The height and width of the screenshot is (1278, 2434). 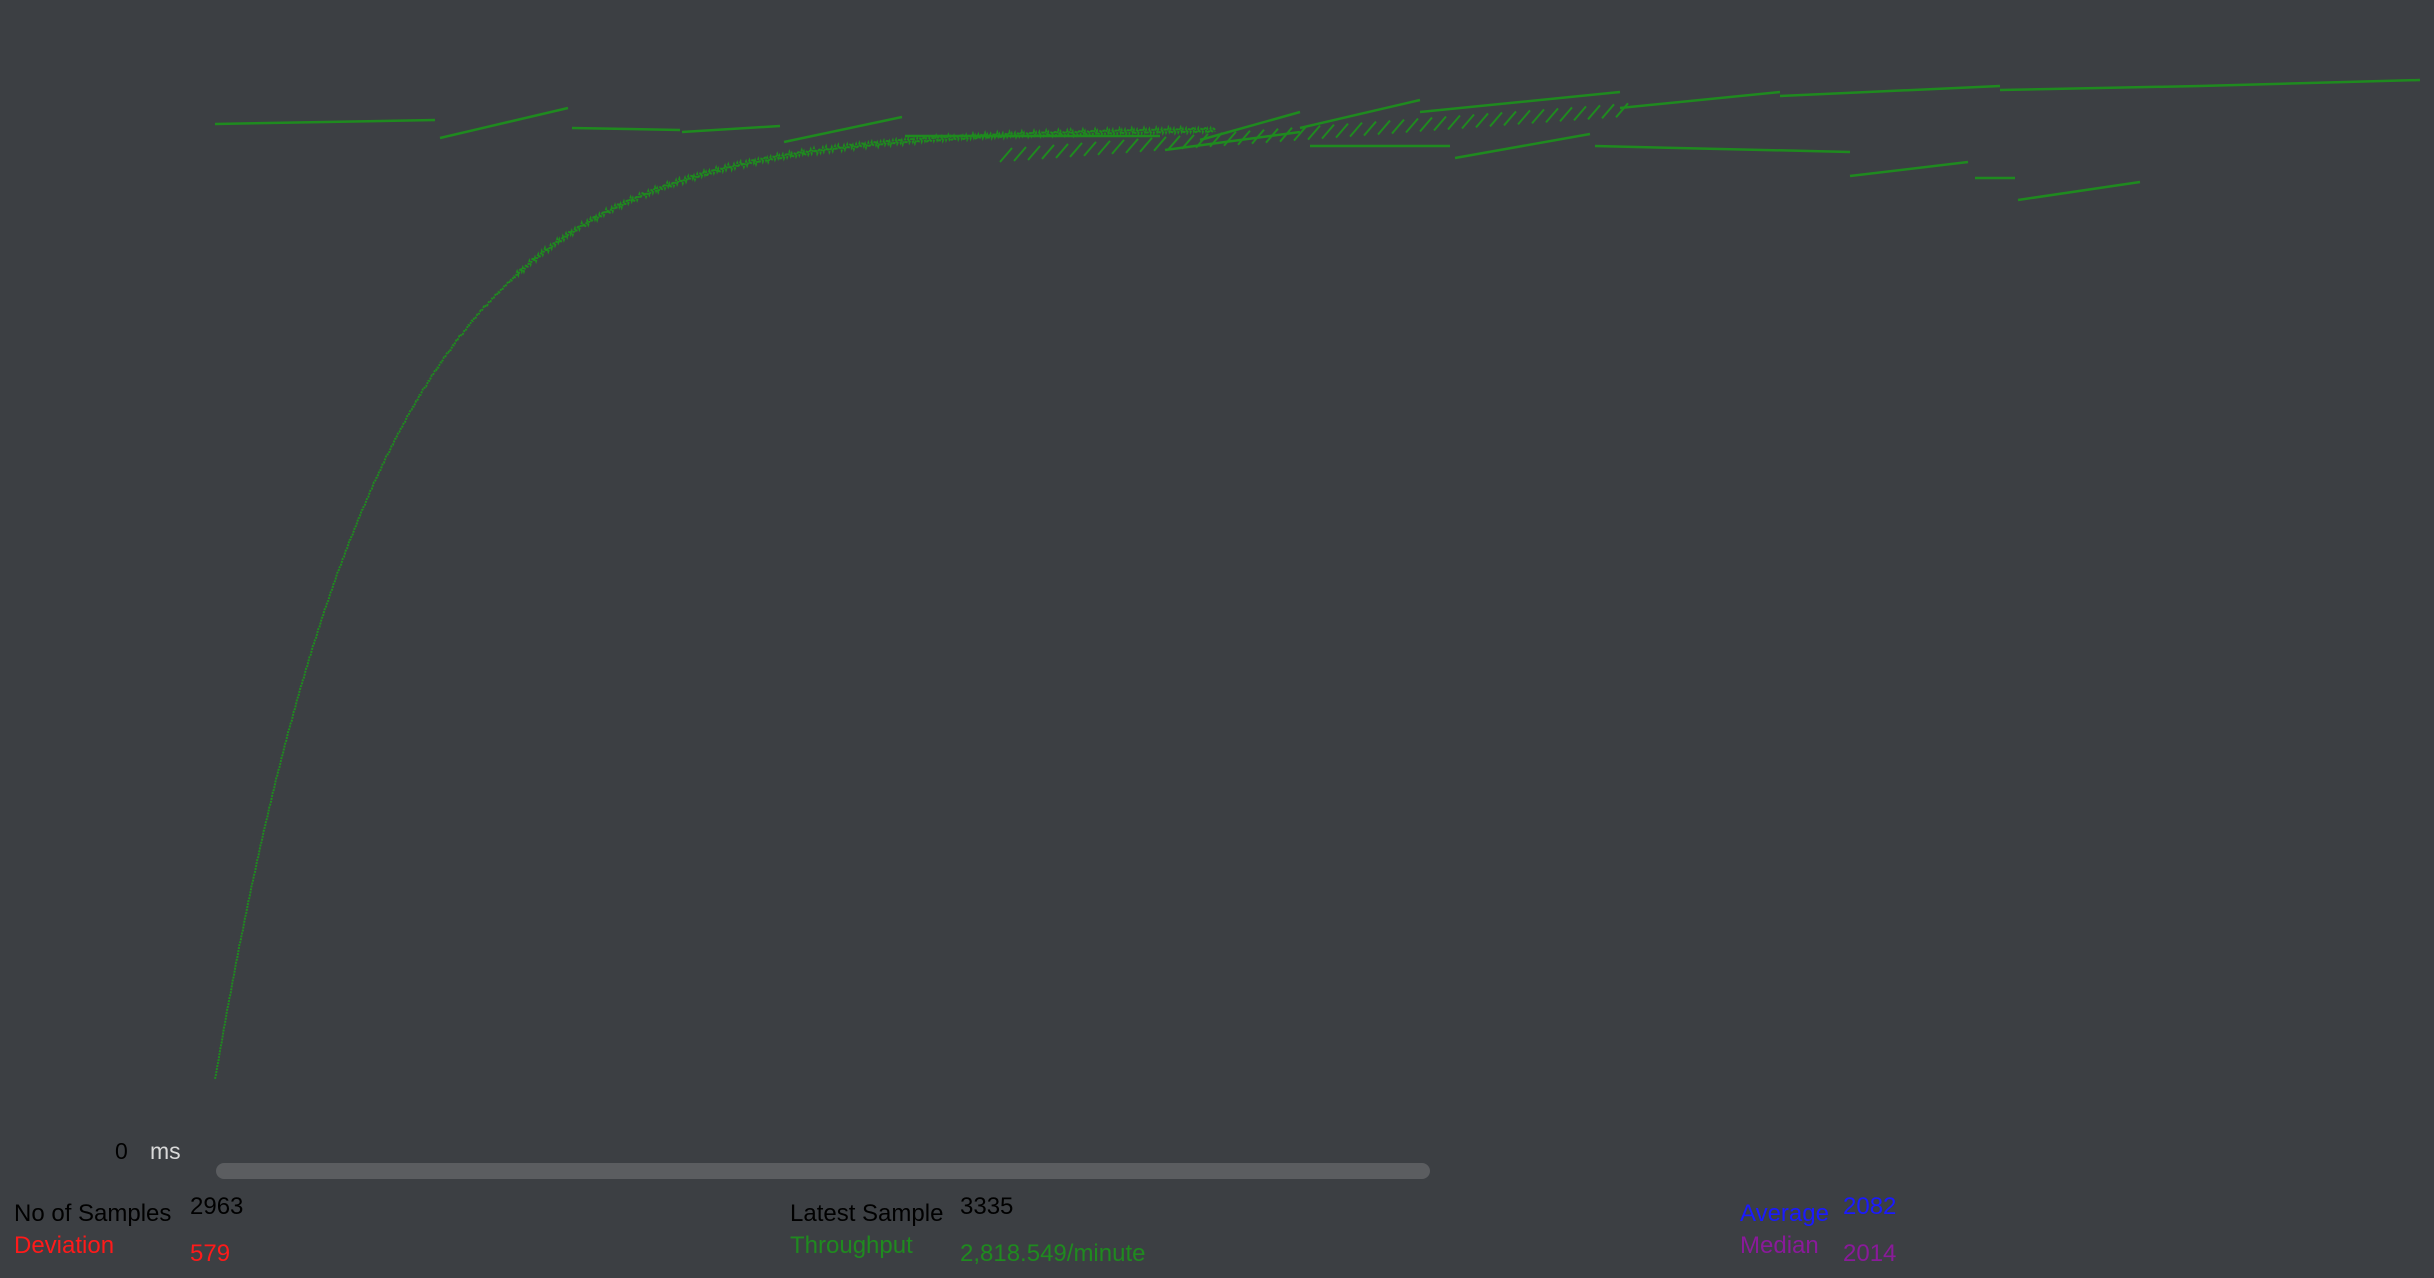 I want to click on throughput-upper-trace, so click(x=1317, y=140).